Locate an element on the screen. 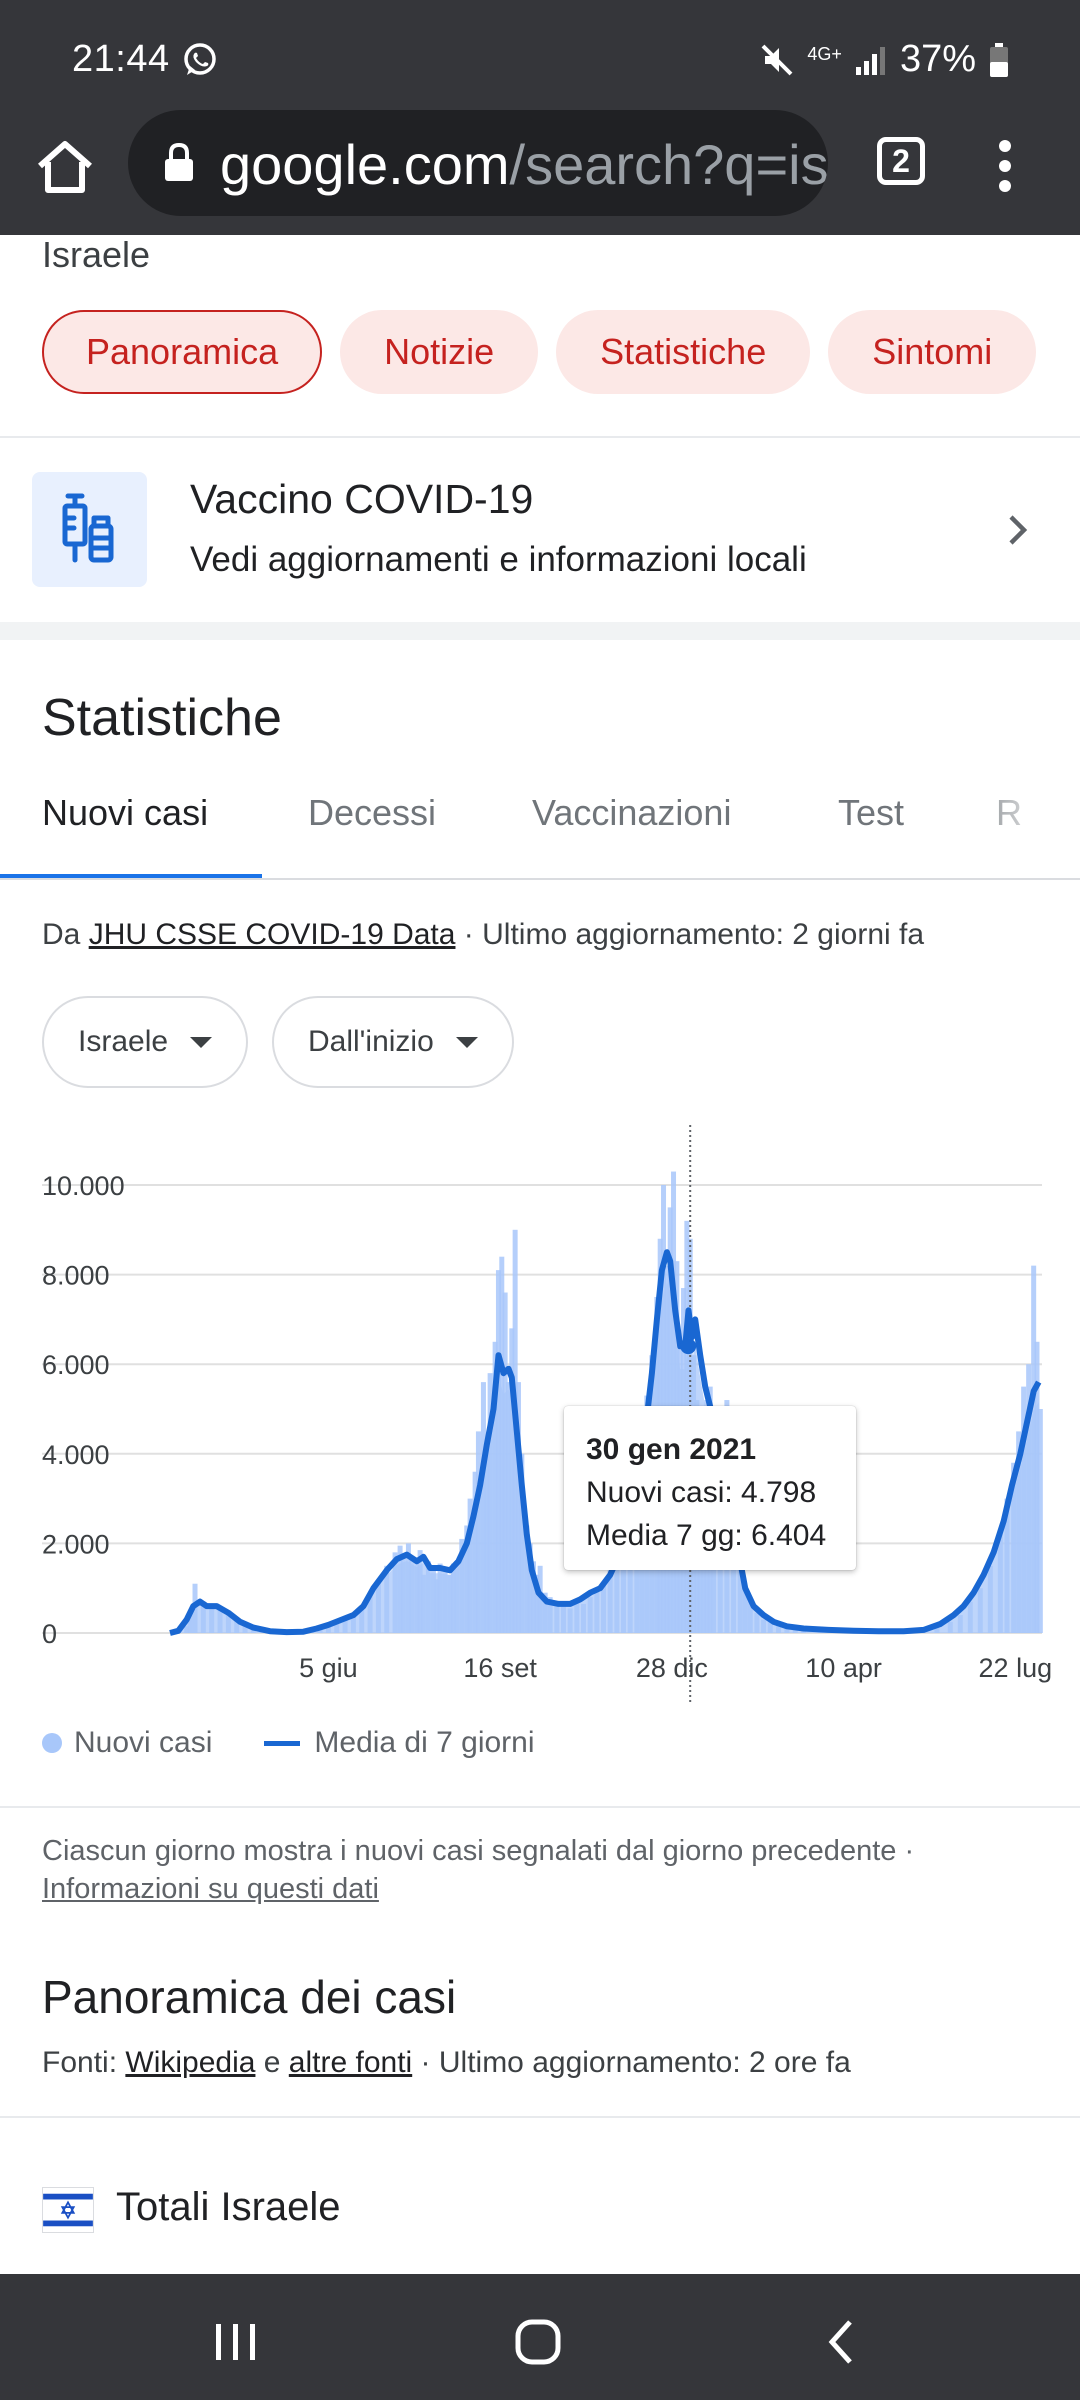 The image size is (1080, 2400). network-label: 4G+ is located at coordinates (824, 53).